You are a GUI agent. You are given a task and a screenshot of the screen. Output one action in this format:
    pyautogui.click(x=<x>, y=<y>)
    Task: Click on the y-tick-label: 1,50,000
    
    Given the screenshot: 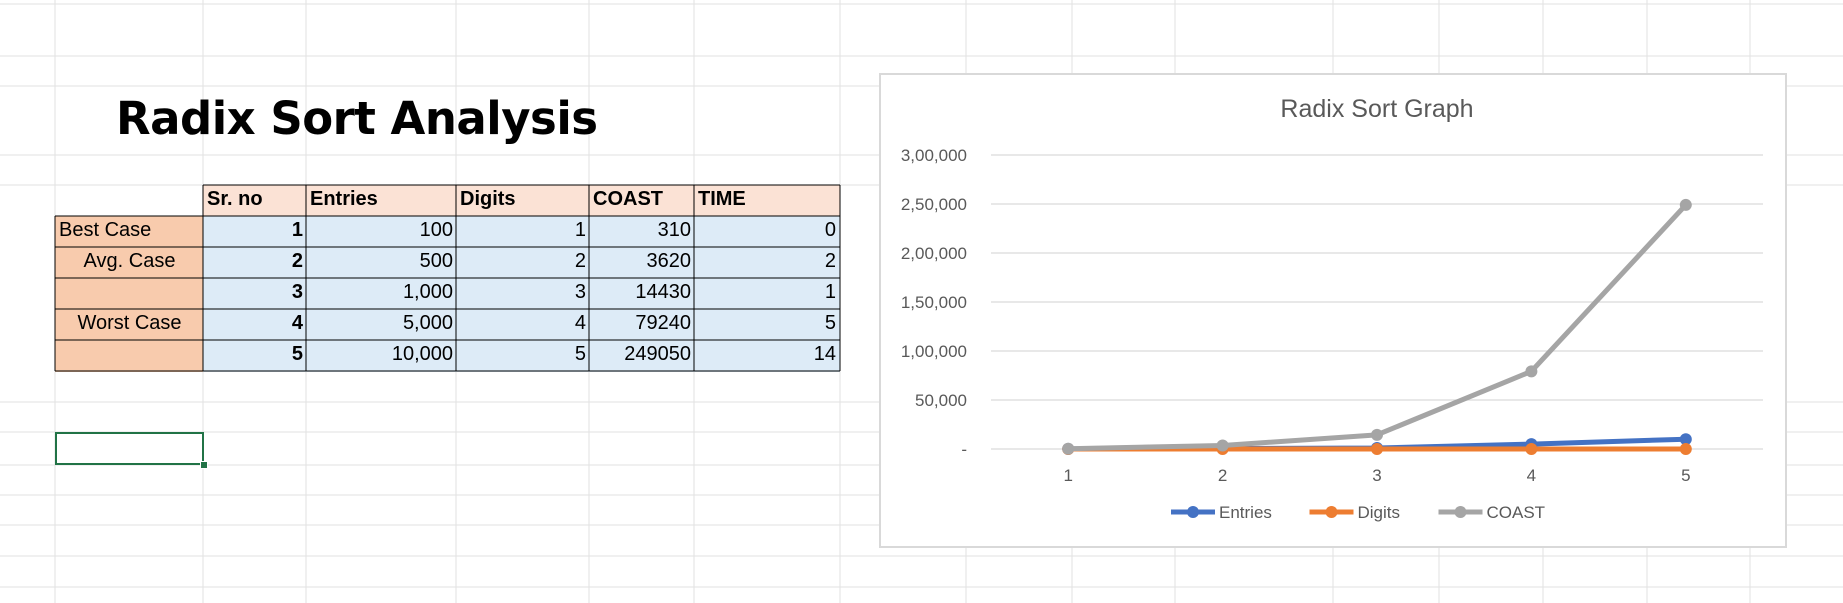 What is the action you would take?
    pyautogui.click(x=934, y=302)
    